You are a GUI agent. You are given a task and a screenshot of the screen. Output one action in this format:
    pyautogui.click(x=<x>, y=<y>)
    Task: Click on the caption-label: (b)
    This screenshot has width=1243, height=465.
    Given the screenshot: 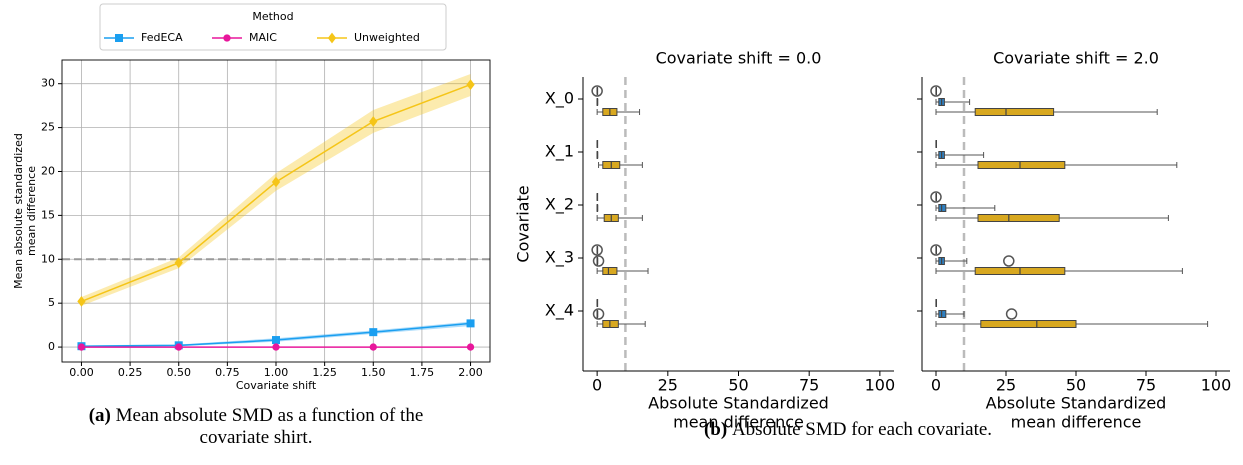 What is the action you would take?
    pyautogui.click(x=715, y=429)
    